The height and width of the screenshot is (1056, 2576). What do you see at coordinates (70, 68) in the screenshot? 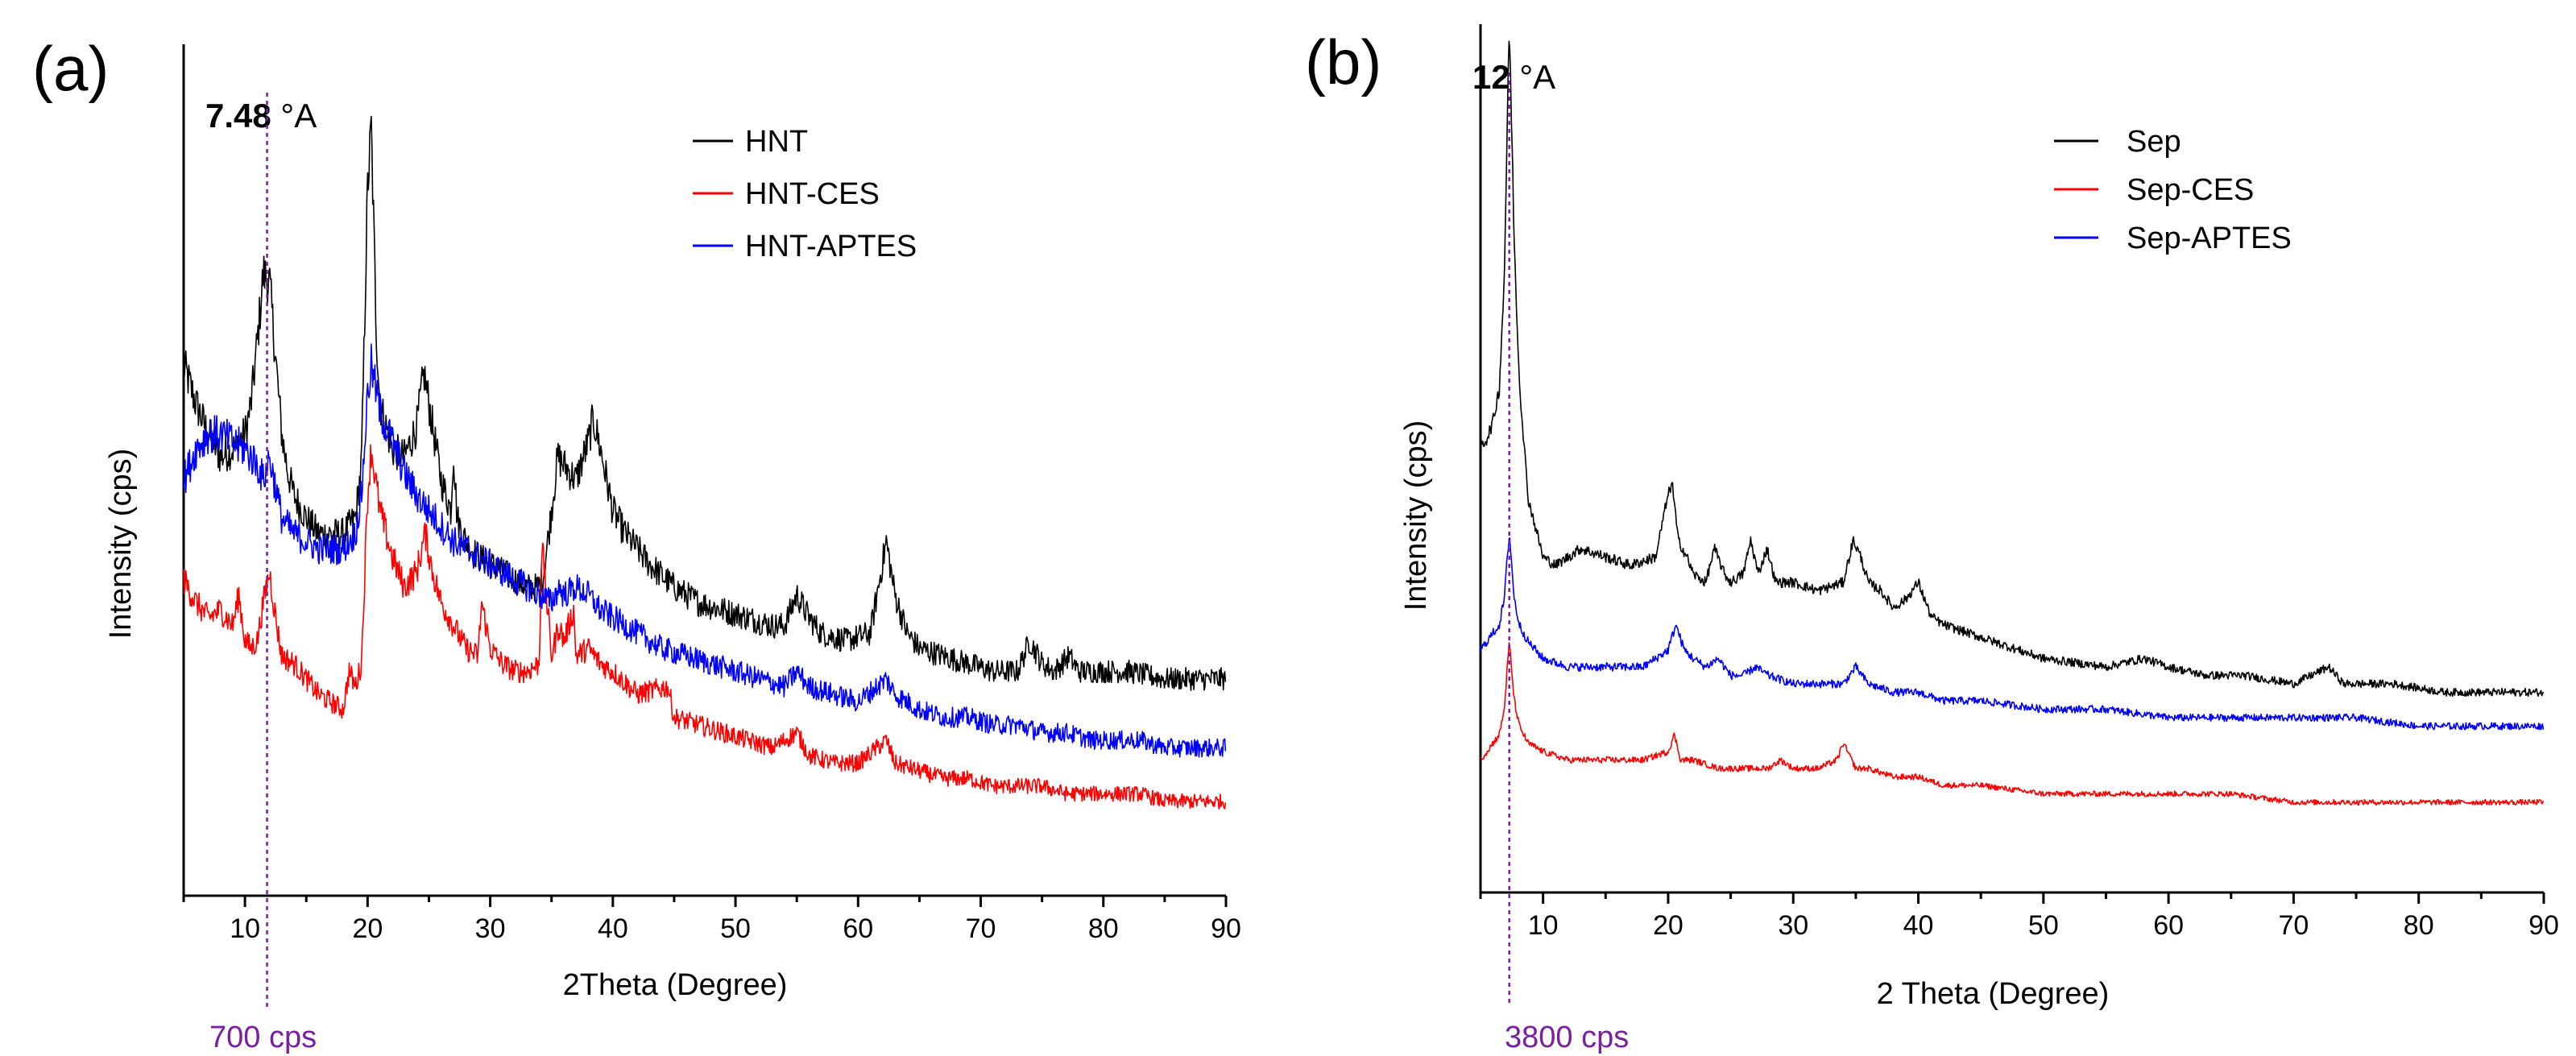
I see `panel-a-label: (a)` at bounding box center [70, 68].